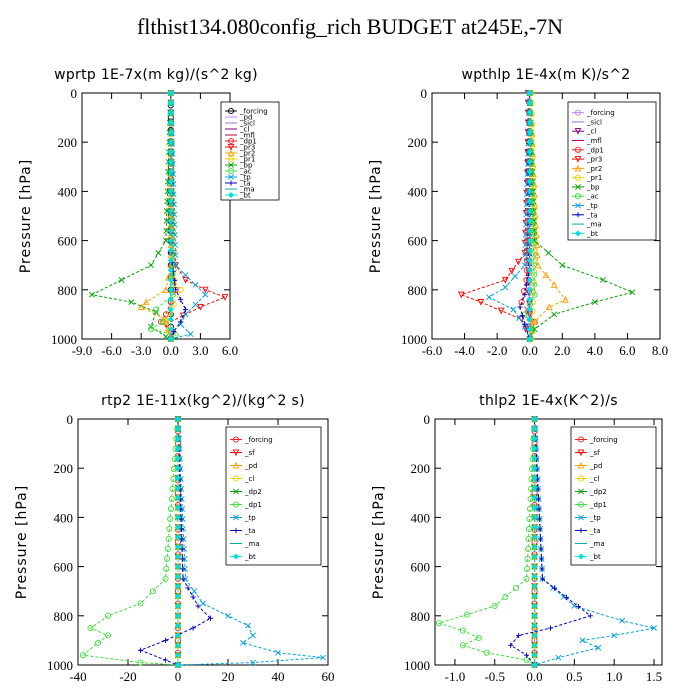 This screenshot has height=700, width=700. Describe the element at coordinates (253, 112) in the screenshot. I see `legend-label: _forcing` at that location.